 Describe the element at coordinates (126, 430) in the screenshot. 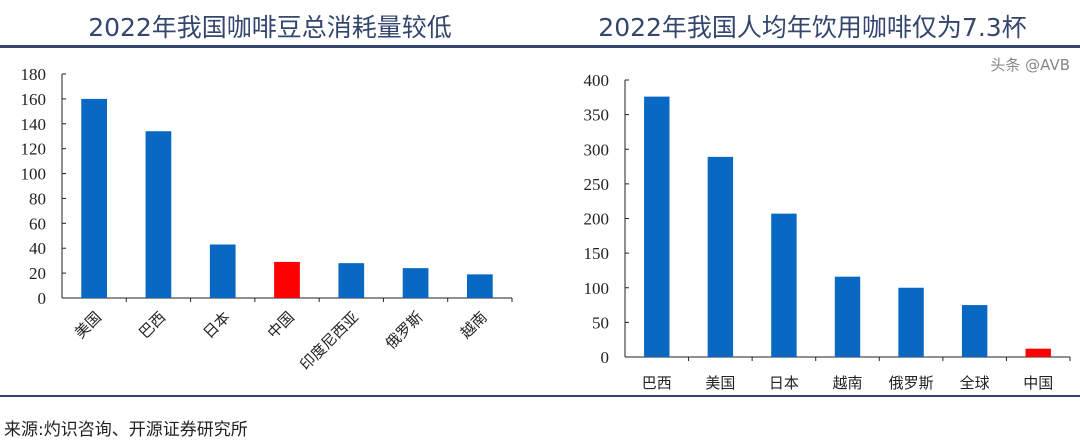

I see `source-note: 来源:灼识咨询、开源证券研究所` at that location.